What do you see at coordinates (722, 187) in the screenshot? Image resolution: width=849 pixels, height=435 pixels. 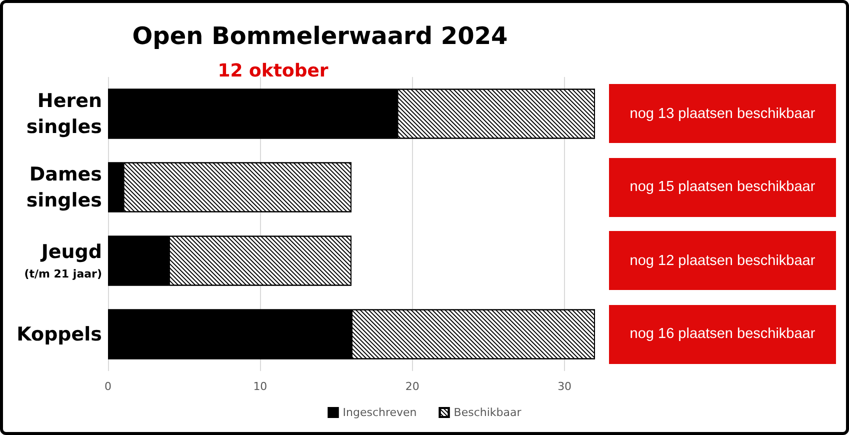 I see `note-panel: nog 15 plaatsen beschikbaar` at bounding box center [722, 187].